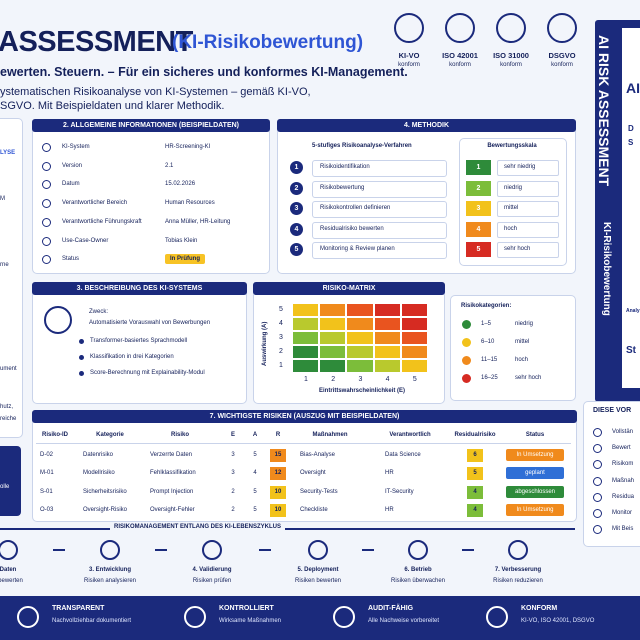  I want to click on footer-sub: Alle Nachweise vorbereitet, so click(404, 621).